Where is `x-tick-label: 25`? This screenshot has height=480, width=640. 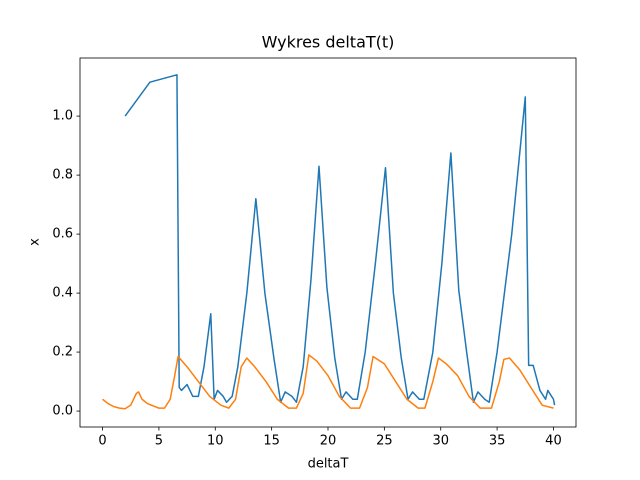
x-tick-label: 25 is located at coordinates (384, 441).